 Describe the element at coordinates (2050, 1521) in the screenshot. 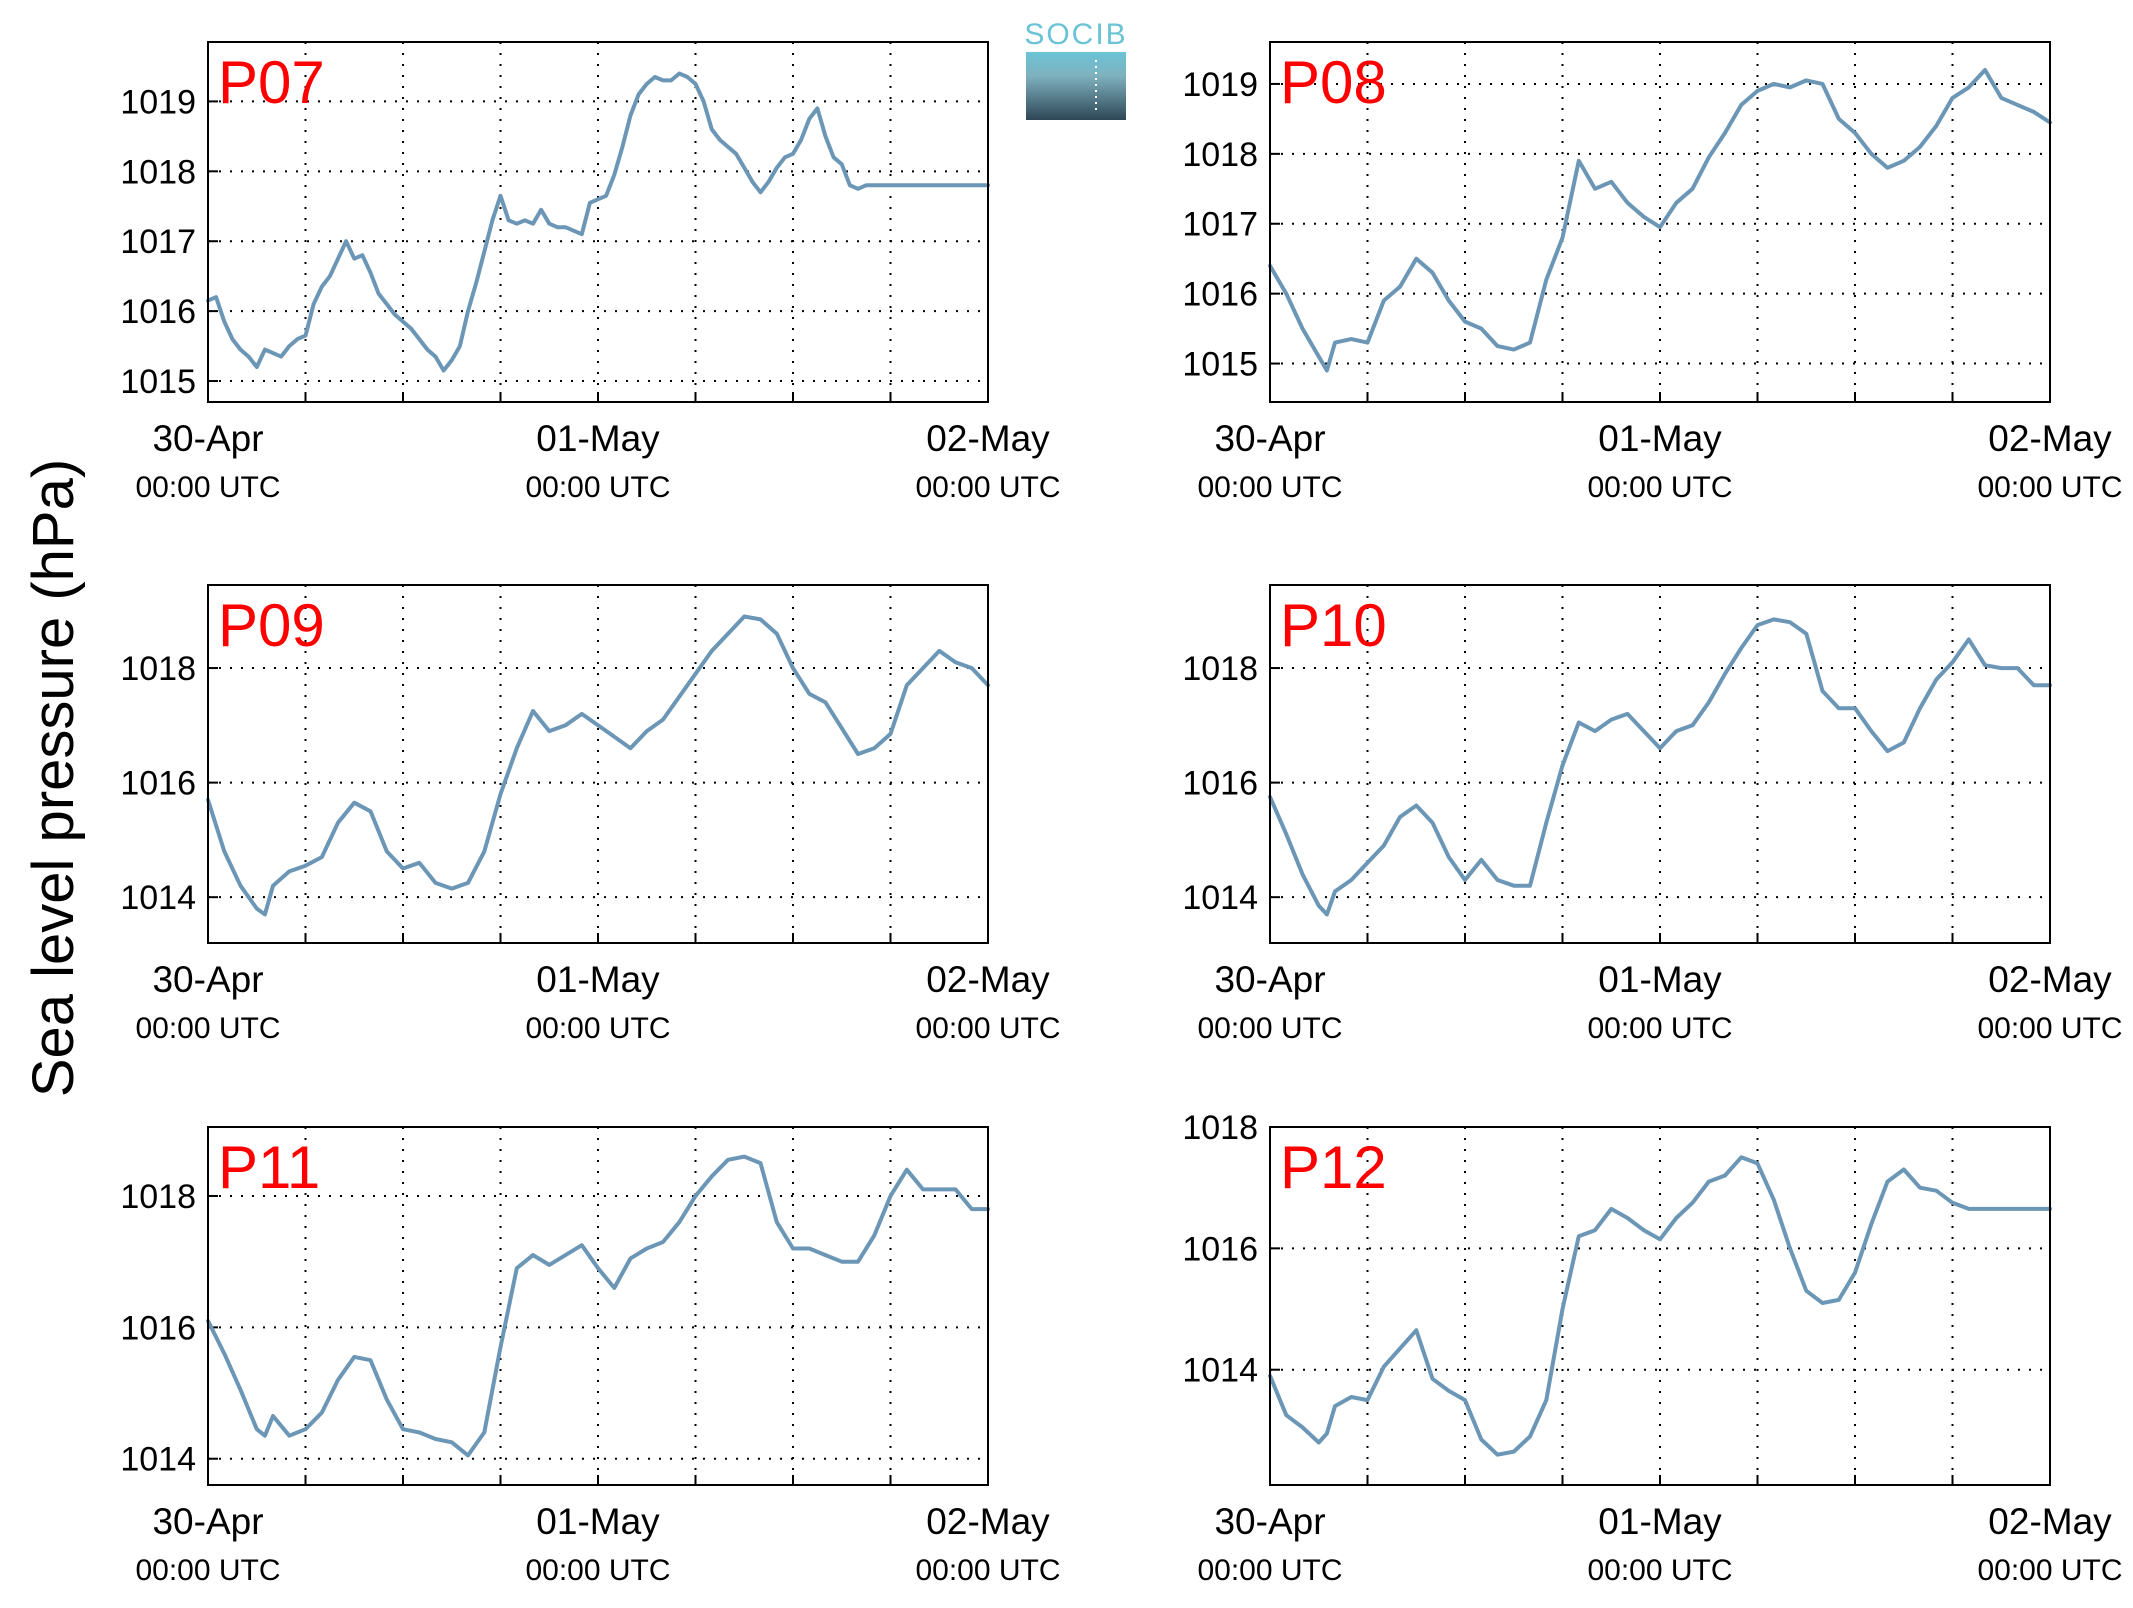

I see `x-tick-date: 02-May` at that location.